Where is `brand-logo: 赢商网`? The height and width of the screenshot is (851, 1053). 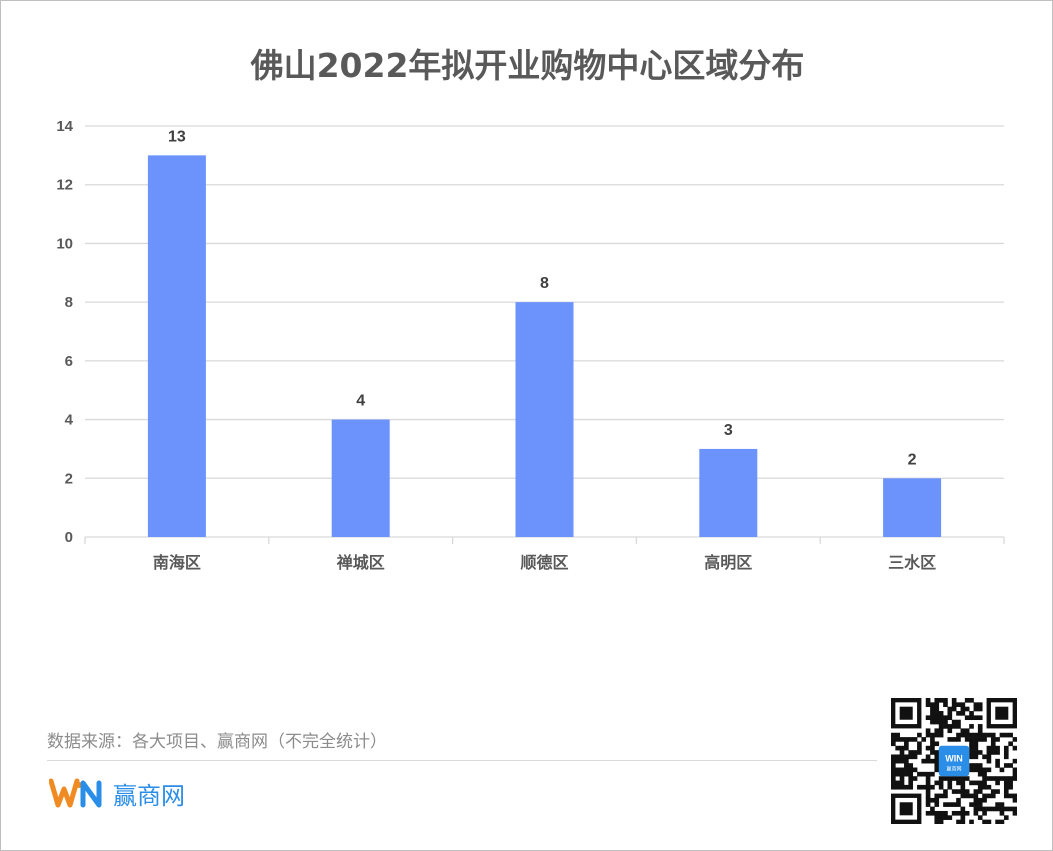
brand-logo: 赢商网 is located at coordinates (117, 793).